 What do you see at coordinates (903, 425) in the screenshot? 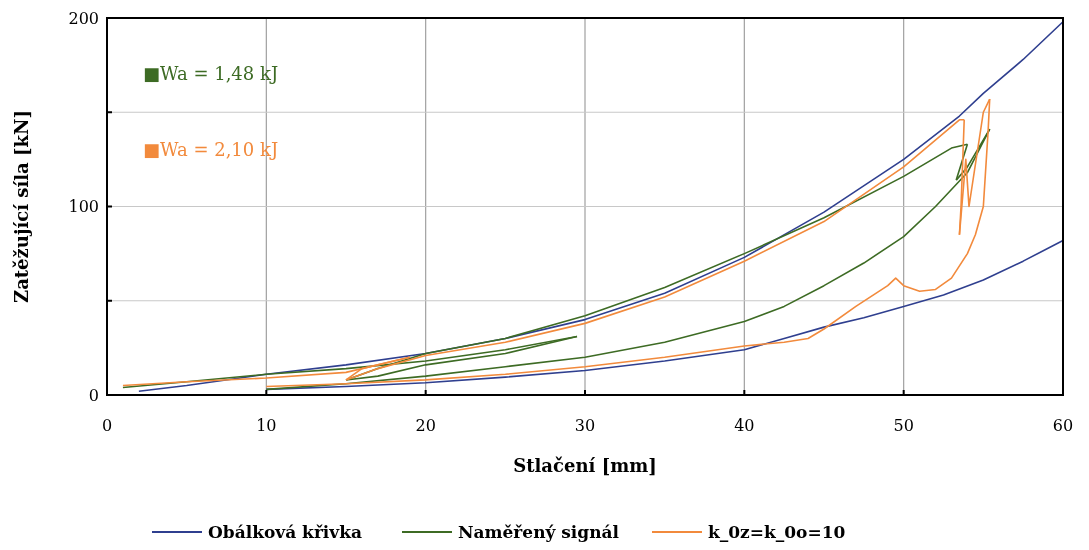
I see `x-tick-label: 50` at bounding box center [903, 425].